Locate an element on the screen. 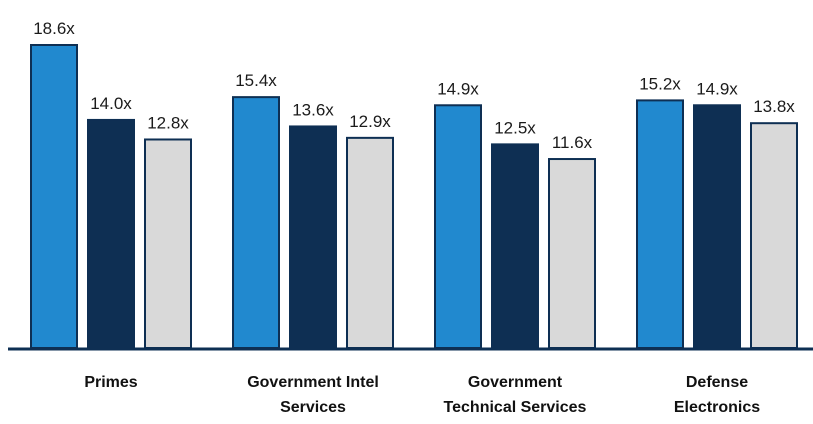 The image size is (813, 424). value-label-3-0: 15.2x is located at coordinates (660, 83).